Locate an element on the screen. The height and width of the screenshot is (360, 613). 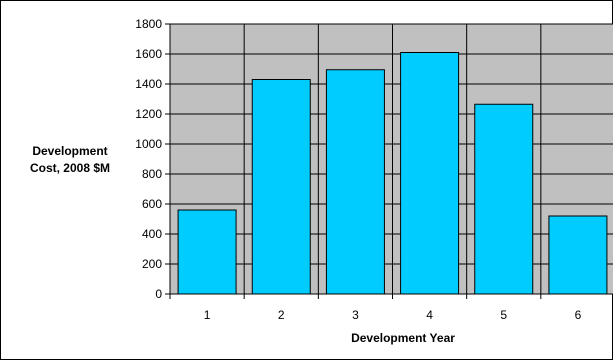
x-tick-label: 6 is located at coordinates (578, 315).